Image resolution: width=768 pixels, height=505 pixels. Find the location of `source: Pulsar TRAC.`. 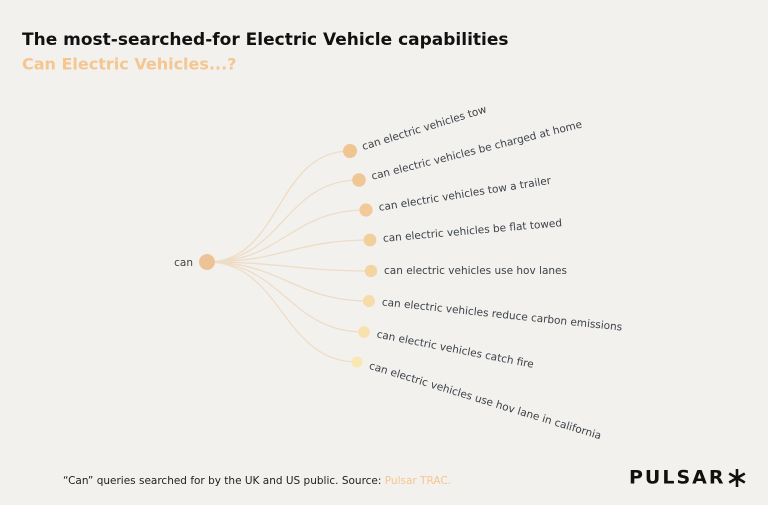

source: Pulsar TRAC. is located at coordinates (418, 481).